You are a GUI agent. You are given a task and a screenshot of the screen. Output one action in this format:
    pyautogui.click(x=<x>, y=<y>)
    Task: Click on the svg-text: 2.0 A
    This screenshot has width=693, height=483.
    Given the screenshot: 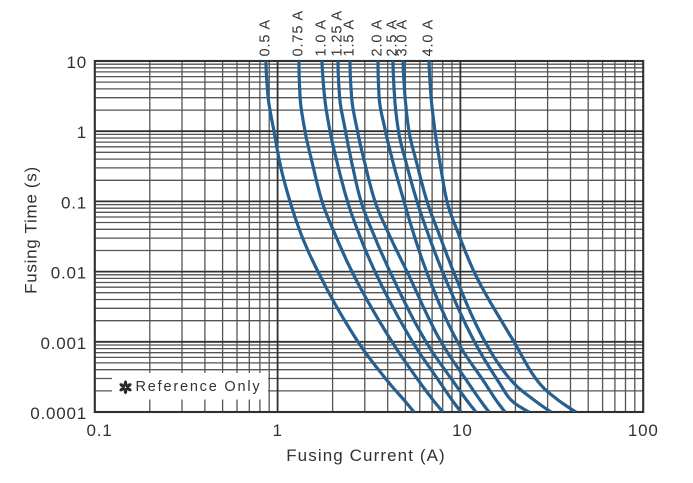 What is the action you would take?
    pyautogui.click(x=377, y=38)
    